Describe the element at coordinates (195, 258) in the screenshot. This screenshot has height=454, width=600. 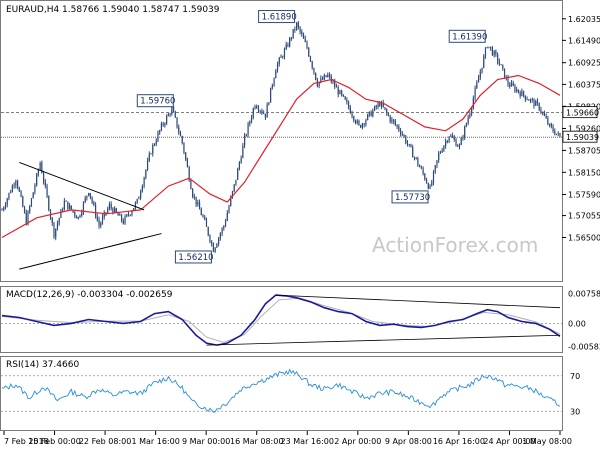
I see `swing-point-label: 1.56210` at that location.